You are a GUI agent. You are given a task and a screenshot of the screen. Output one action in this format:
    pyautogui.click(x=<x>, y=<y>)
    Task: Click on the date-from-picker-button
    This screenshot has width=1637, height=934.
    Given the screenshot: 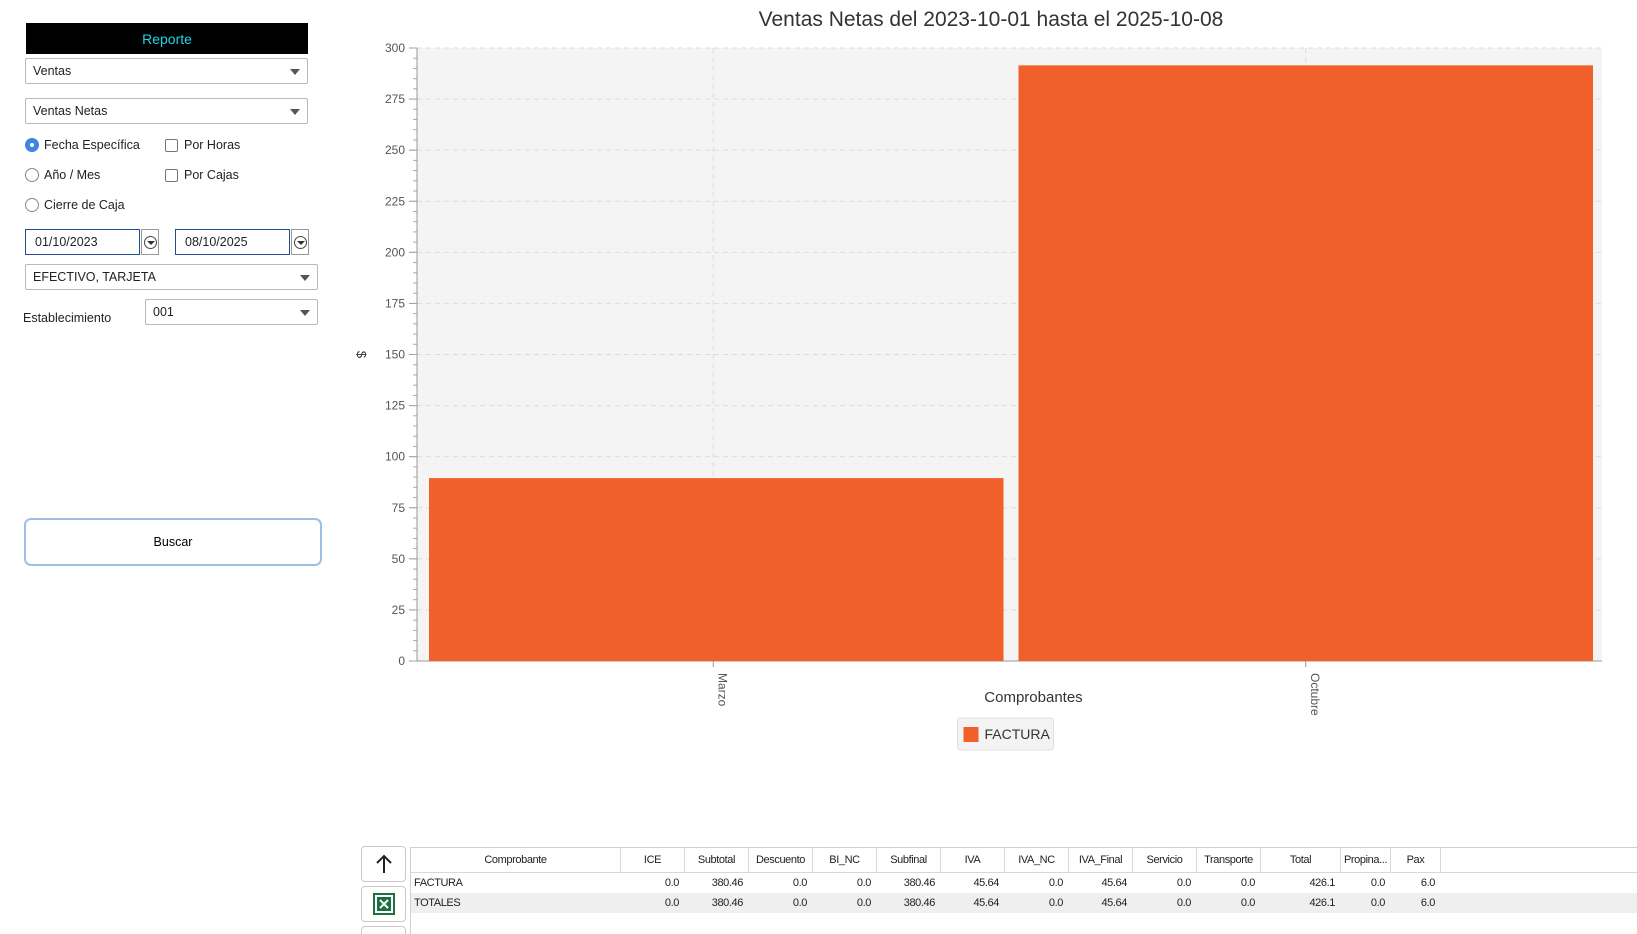 What is the action you would take?
    pyautogui.click(x=150, y=242)
    